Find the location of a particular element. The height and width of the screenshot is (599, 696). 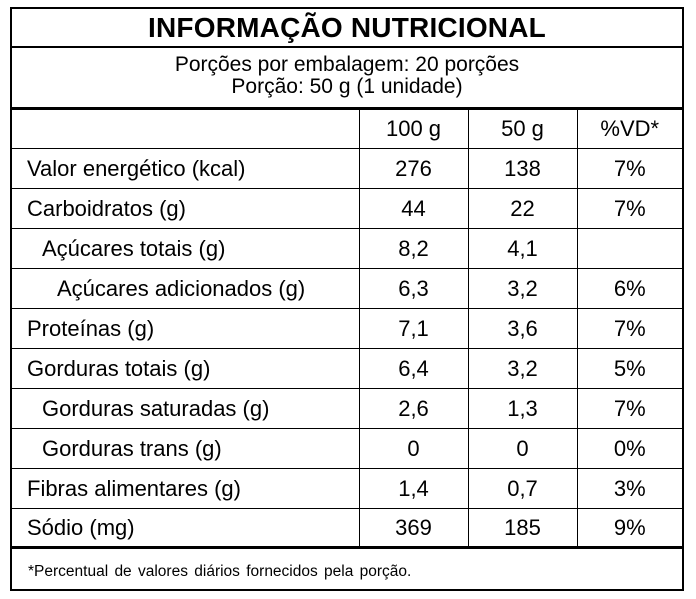

daily-value-percent is located at coordinates (629, 248).